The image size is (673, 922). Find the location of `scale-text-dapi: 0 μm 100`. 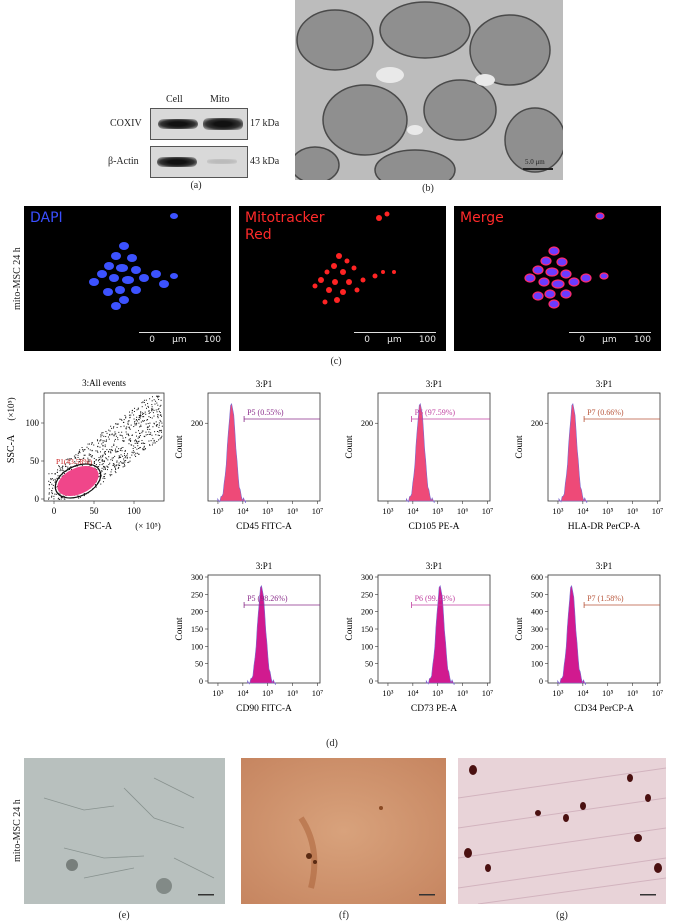

scale-text-dapi: 0 μm 100 is located at coordinates (185, 340).